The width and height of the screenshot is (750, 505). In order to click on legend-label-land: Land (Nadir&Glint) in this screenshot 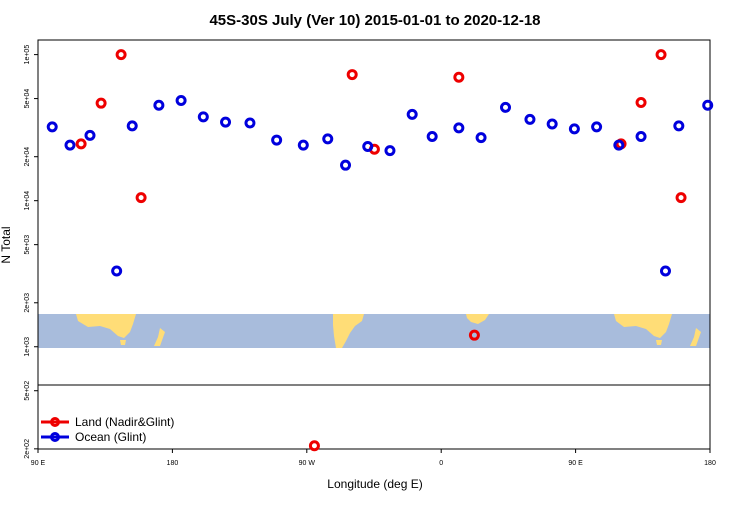, I will do `click(124, 422)`.